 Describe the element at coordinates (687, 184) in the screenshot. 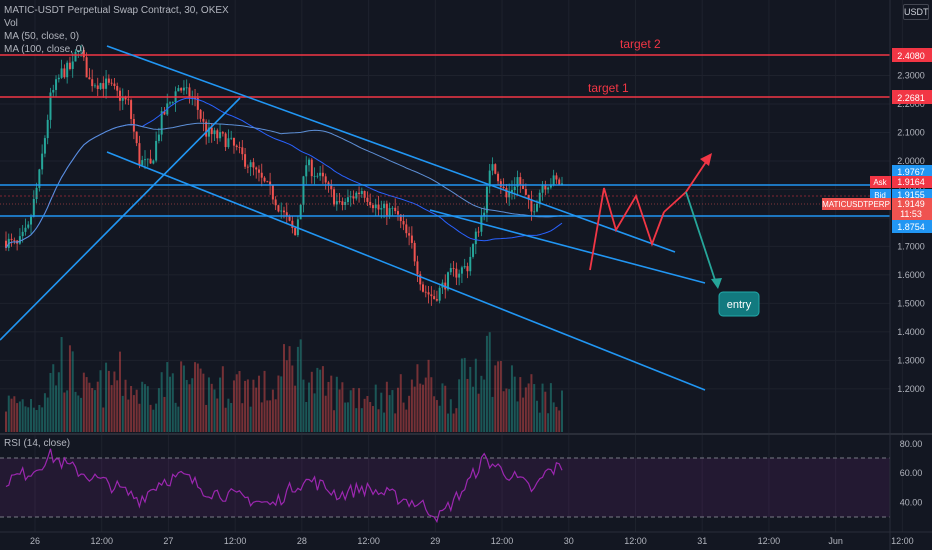

I see `target-arrow-path` at that location.